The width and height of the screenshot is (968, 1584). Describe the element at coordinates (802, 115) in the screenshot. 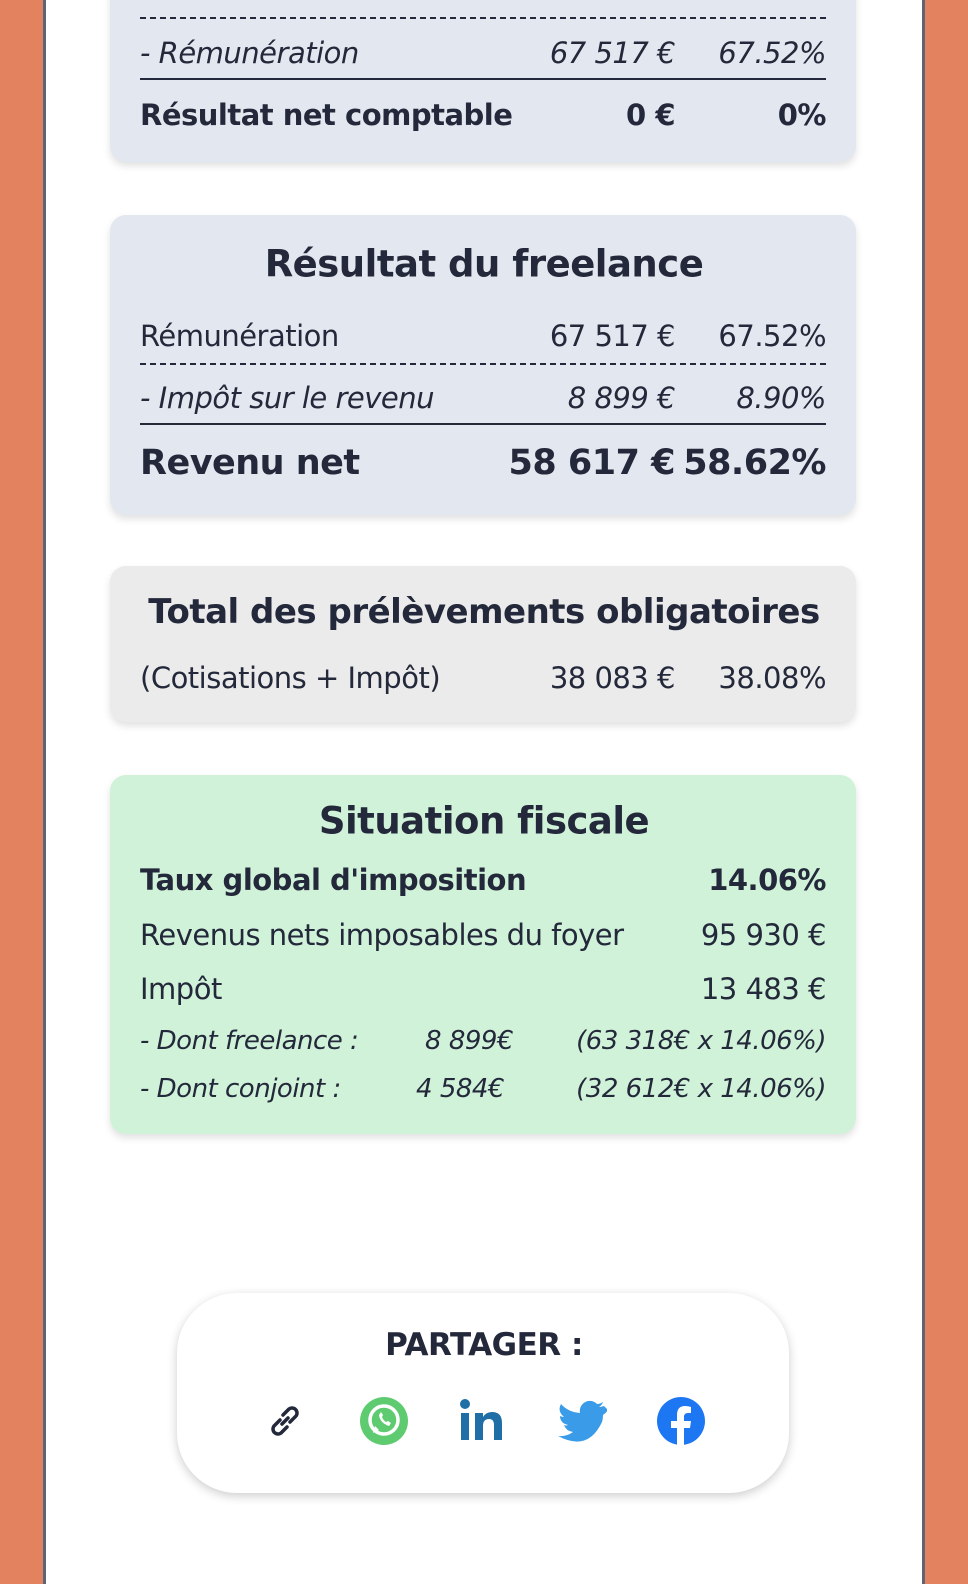

I see `row-percent: 0%` at that location.